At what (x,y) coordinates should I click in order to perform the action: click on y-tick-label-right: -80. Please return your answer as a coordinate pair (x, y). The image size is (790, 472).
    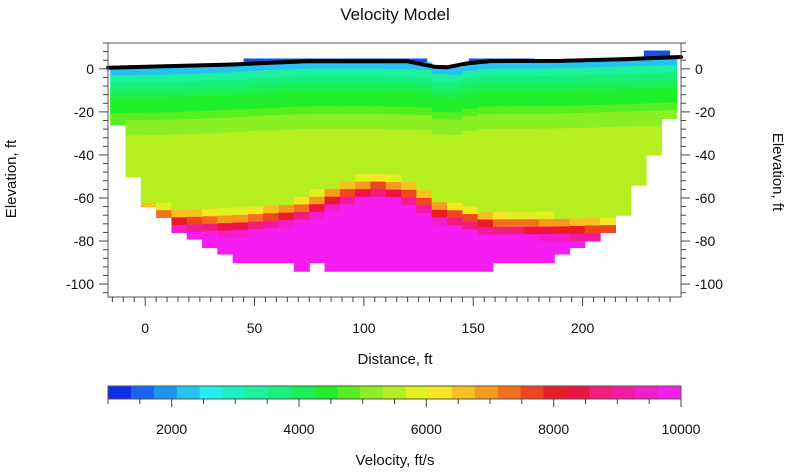
    Looking at the image, I should click on (705, 241).